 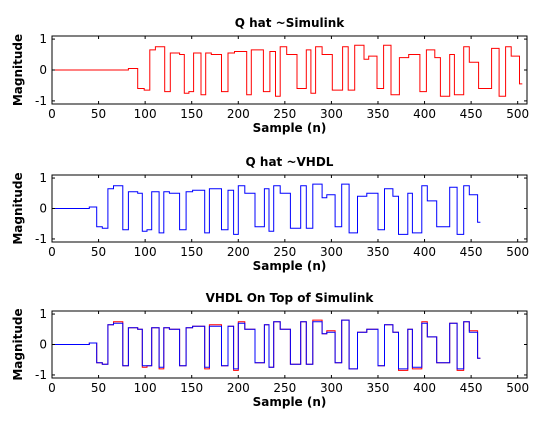 I want to click on subplot-2-title: Q hat ~VHDL, so click(x=290, y=162).